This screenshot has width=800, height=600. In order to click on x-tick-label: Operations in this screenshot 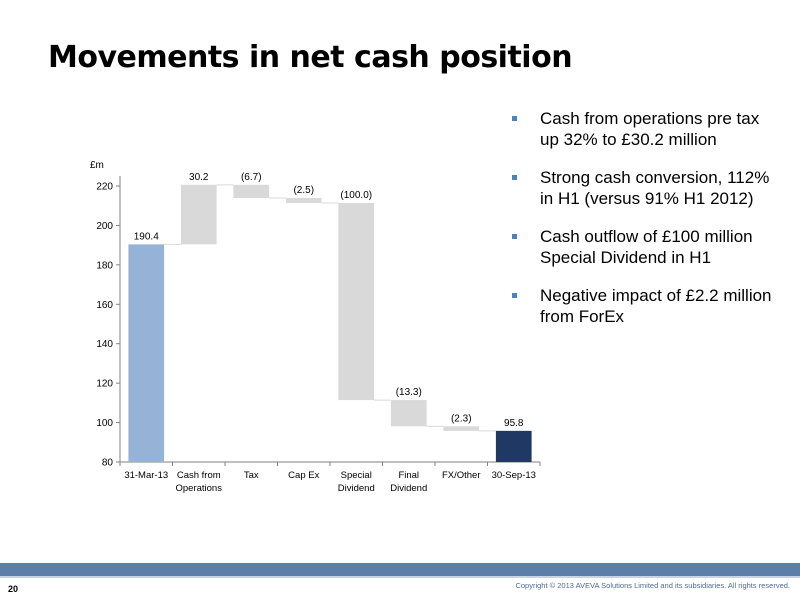, I will do `click(199, 488)`.